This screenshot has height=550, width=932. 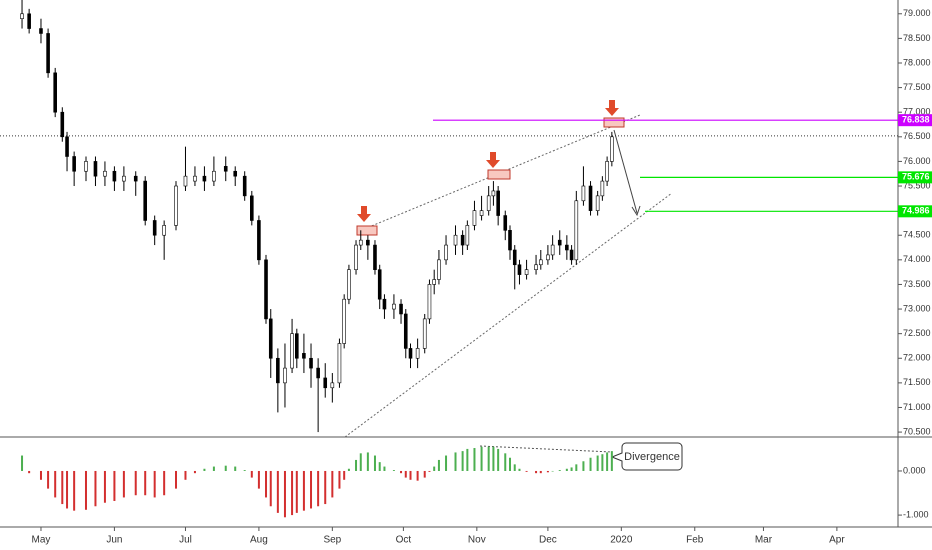 I want to click on y-tick-label: 75.500, so click(x=917, y=185).